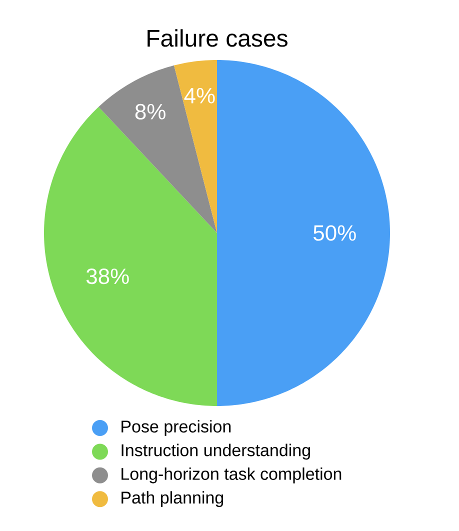  Describe the element at coordinates (218, 38) in the screenshot. I see `chart-title: Failure cases` at that location.